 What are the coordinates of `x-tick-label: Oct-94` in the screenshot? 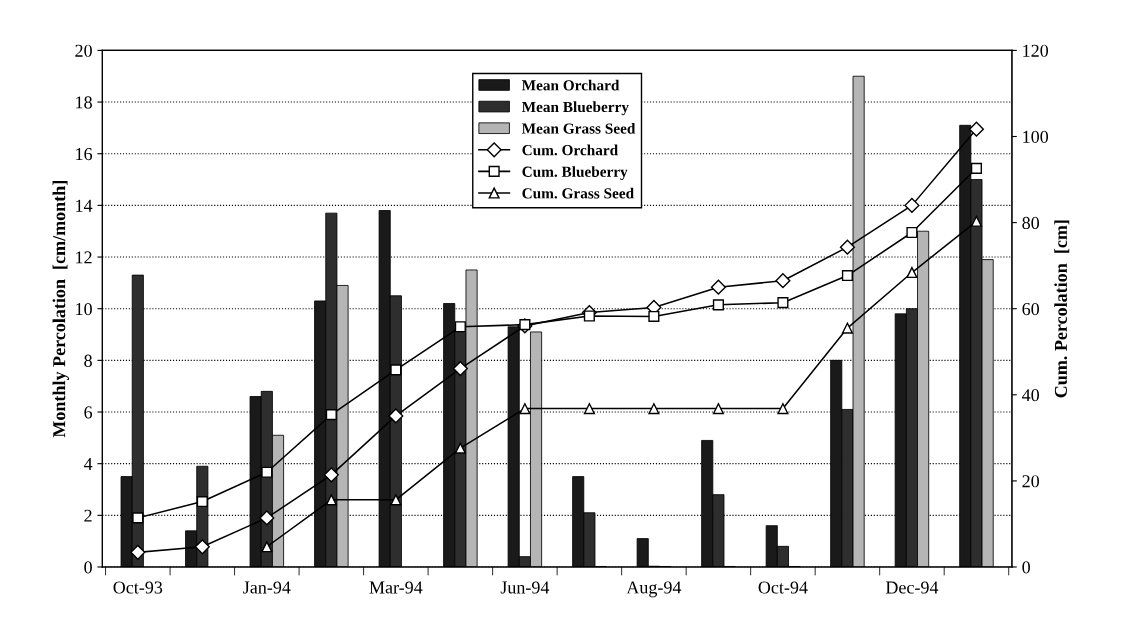 It's located at (783, 587).